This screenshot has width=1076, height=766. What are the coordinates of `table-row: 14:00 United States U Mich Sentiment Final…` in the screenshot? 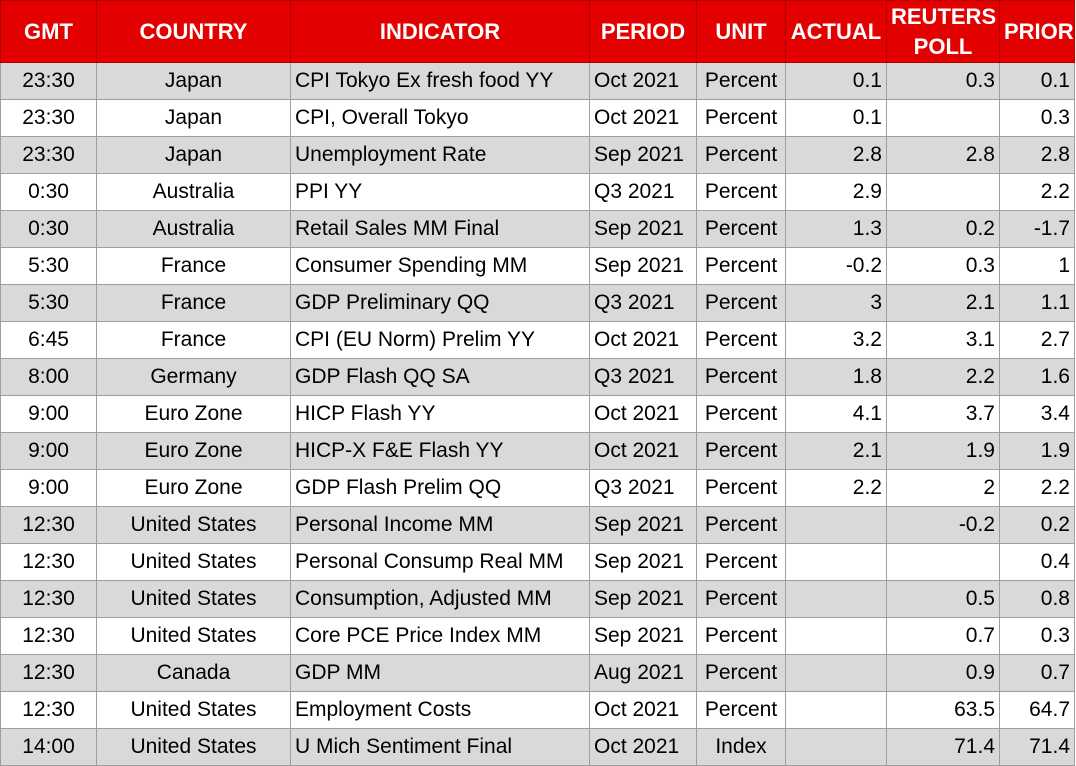 It's located at (537, 747).